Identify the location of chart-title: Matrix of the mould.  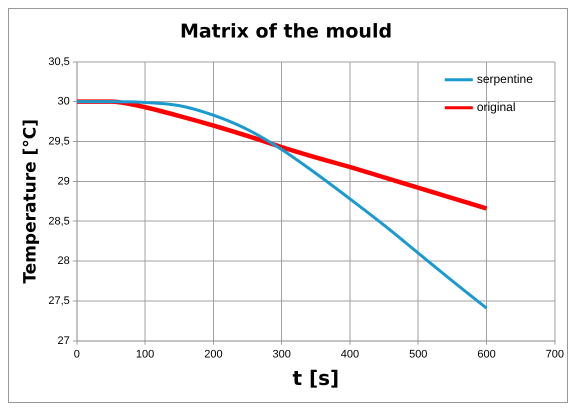
(286, 31).